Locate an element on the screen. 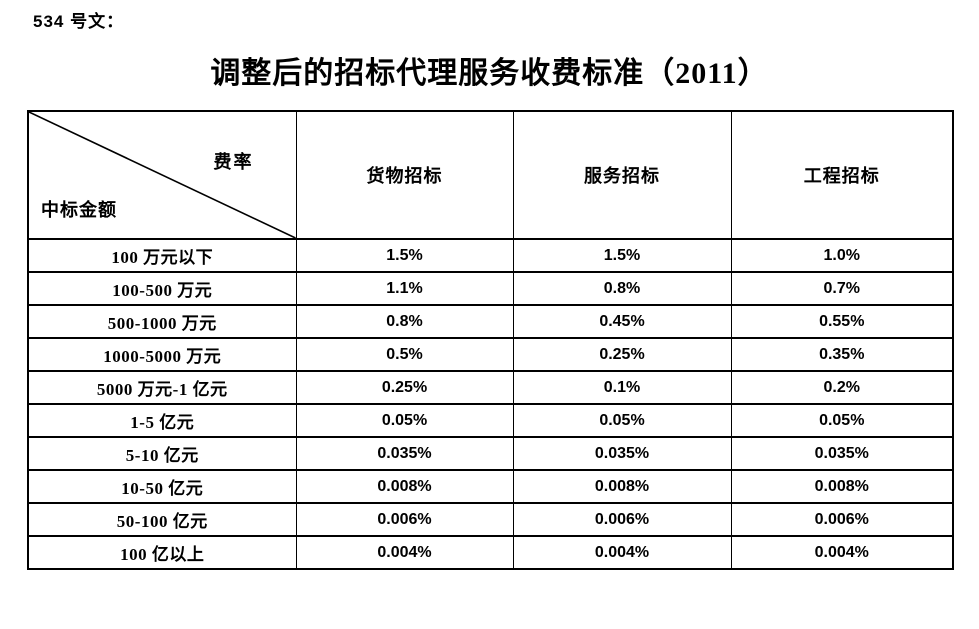 The width and height of the screenshot is (979, 629). diagonal-divider-line is located at coordinates (162, 175).